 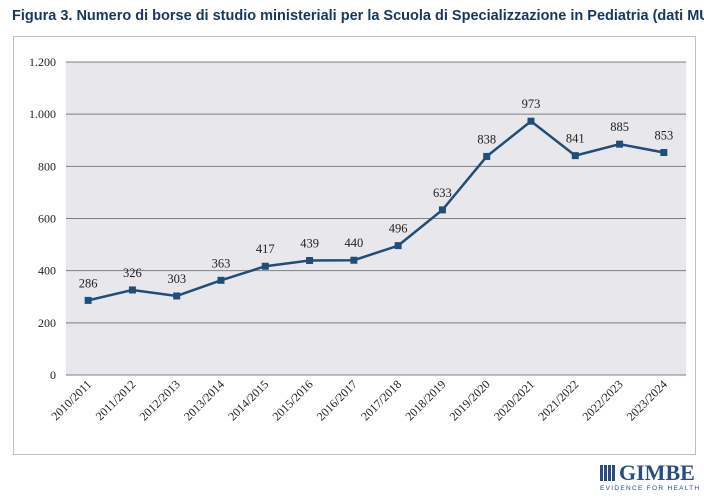 I want to click on data-label: 885, so click(x=619, y=127).